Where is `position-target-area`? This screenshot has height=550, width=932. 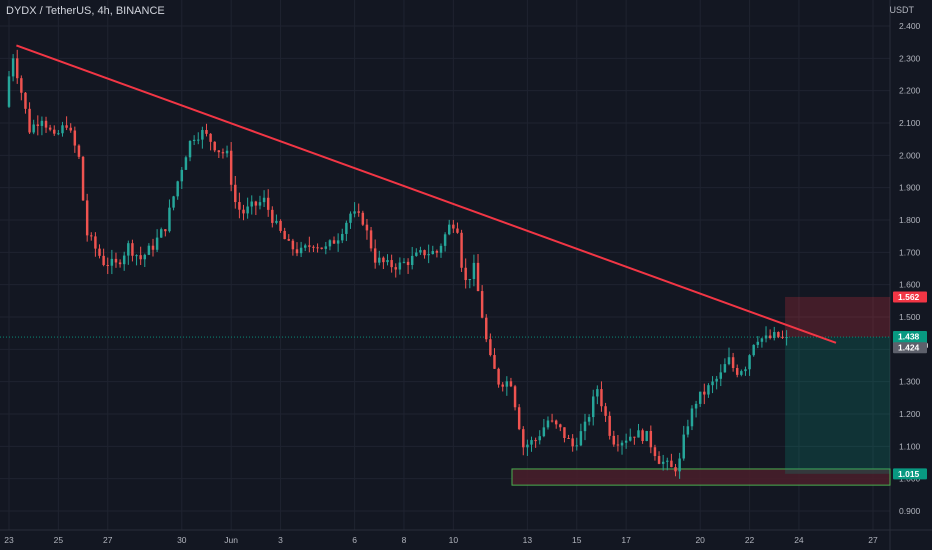
position-target-area is located at coordinates (837, 405).